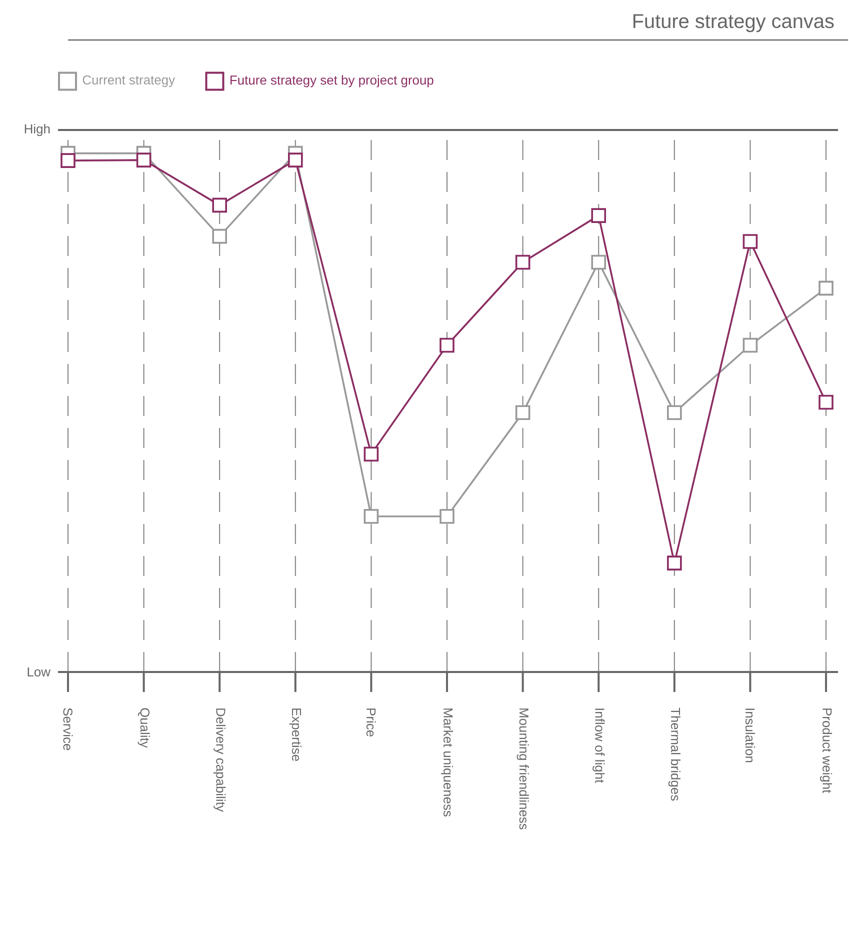 The image size is (849, 939). Describe the element at coordinates (332, 81) in the screenshot. I see `legend-label: Future strategy set by project group` at that location.